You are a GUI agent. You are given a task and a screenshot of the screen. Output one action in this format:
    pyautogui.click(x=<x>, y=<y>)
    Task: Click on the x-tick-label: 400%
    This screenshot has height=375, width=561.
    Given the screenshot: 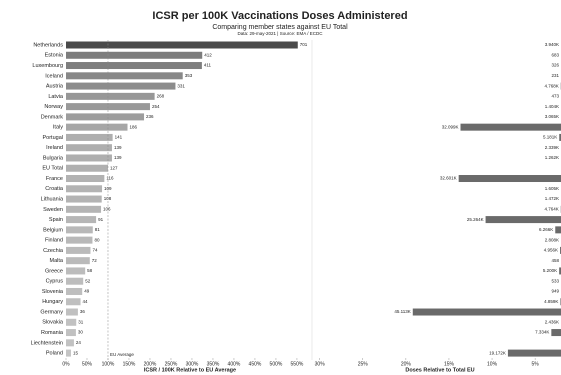 What is the action you would take?
    pyautogui.click(x=234, y=364)
    